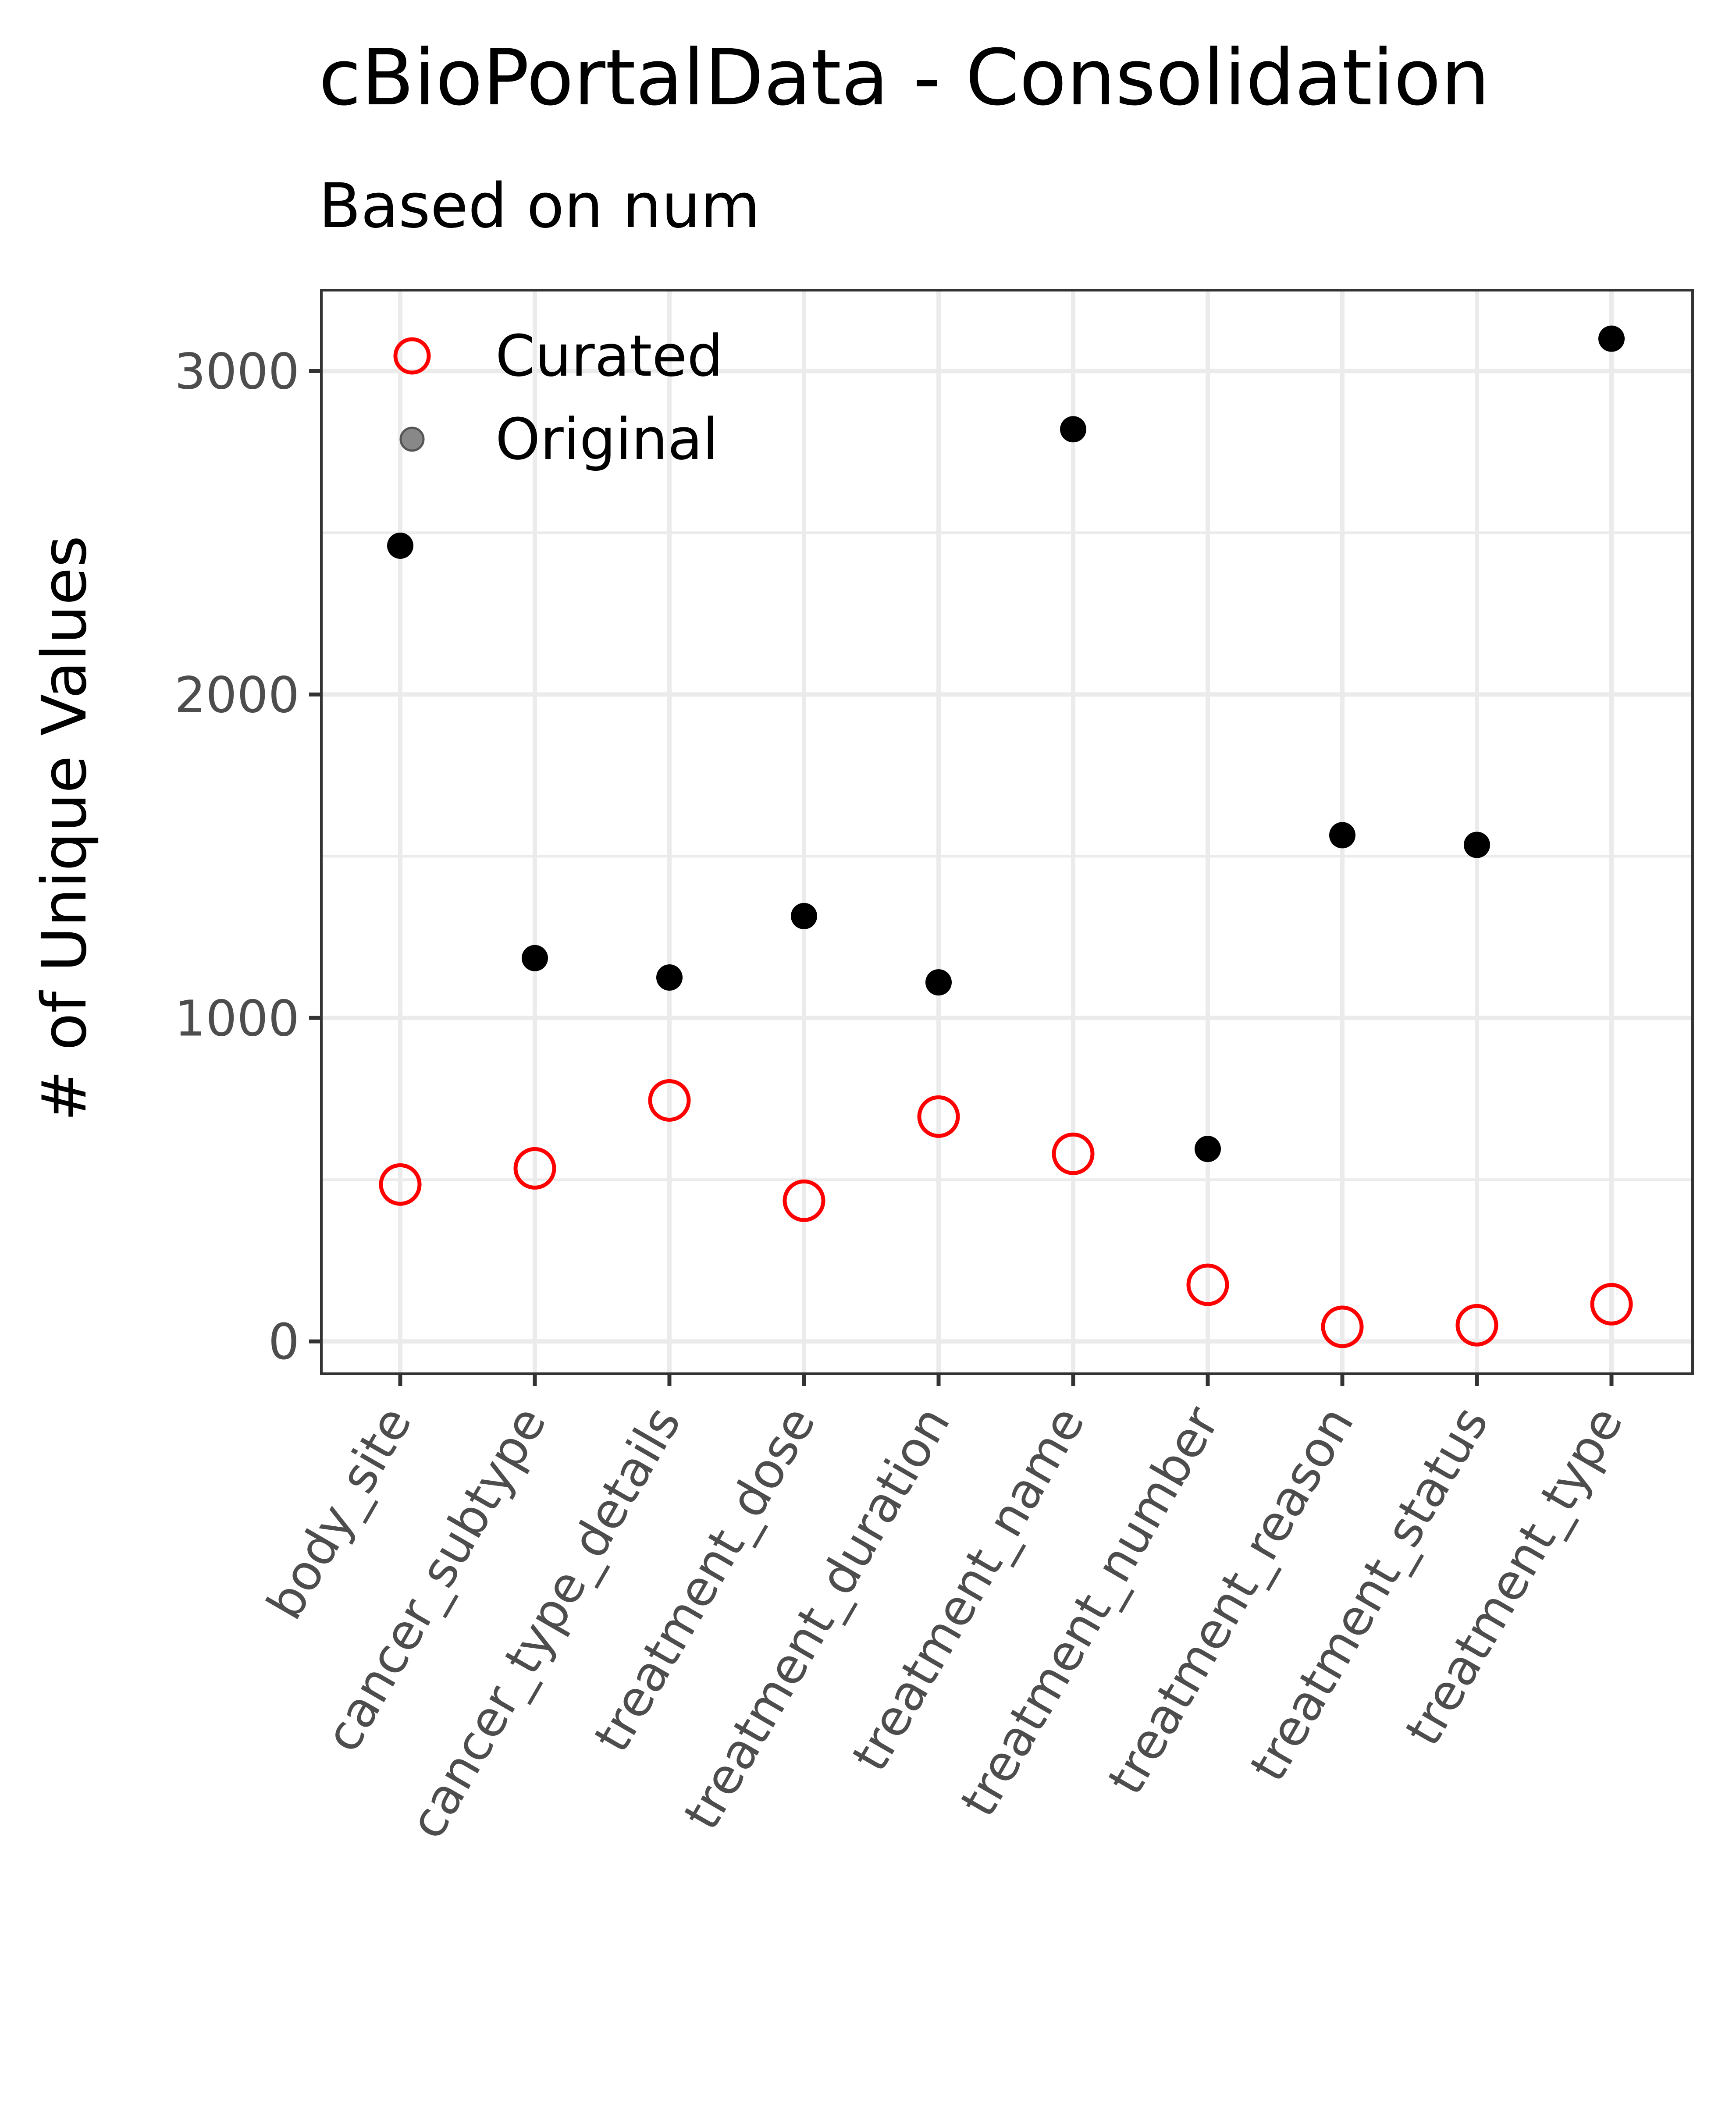 This screenshot has width=1736, height=2104. I want to click on legend: Curated Original, so click(558, 398).